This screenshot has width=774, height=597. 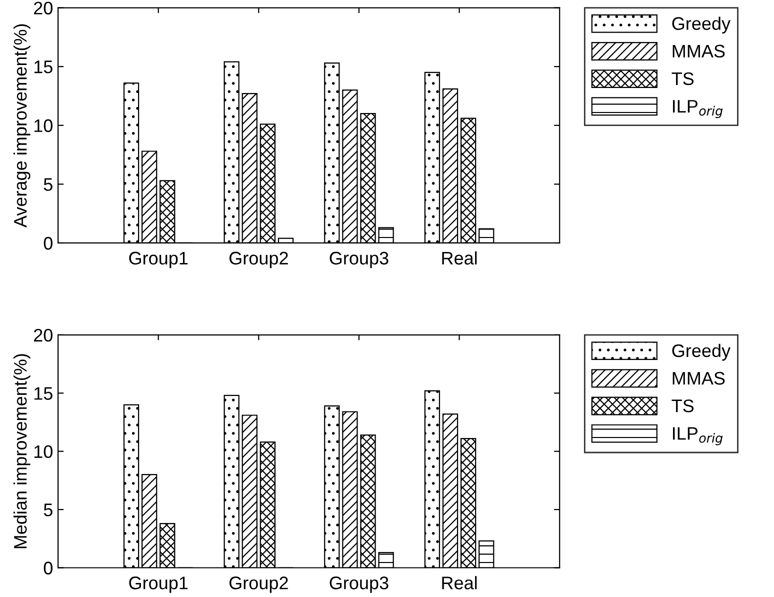 I want to click on y-axis-title: Median improvement(%), so click(x=22, y=451).